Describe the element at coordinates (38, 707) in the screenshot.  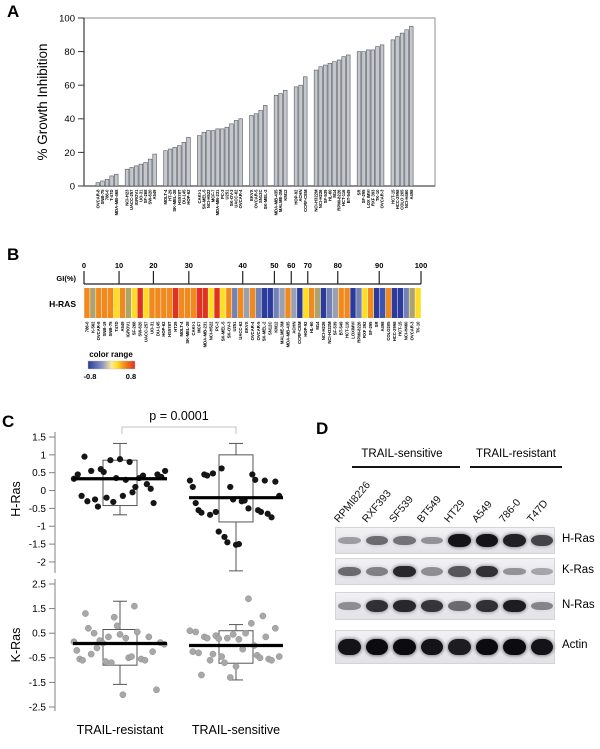
I see `y-tick-label: -2.5` at that location.